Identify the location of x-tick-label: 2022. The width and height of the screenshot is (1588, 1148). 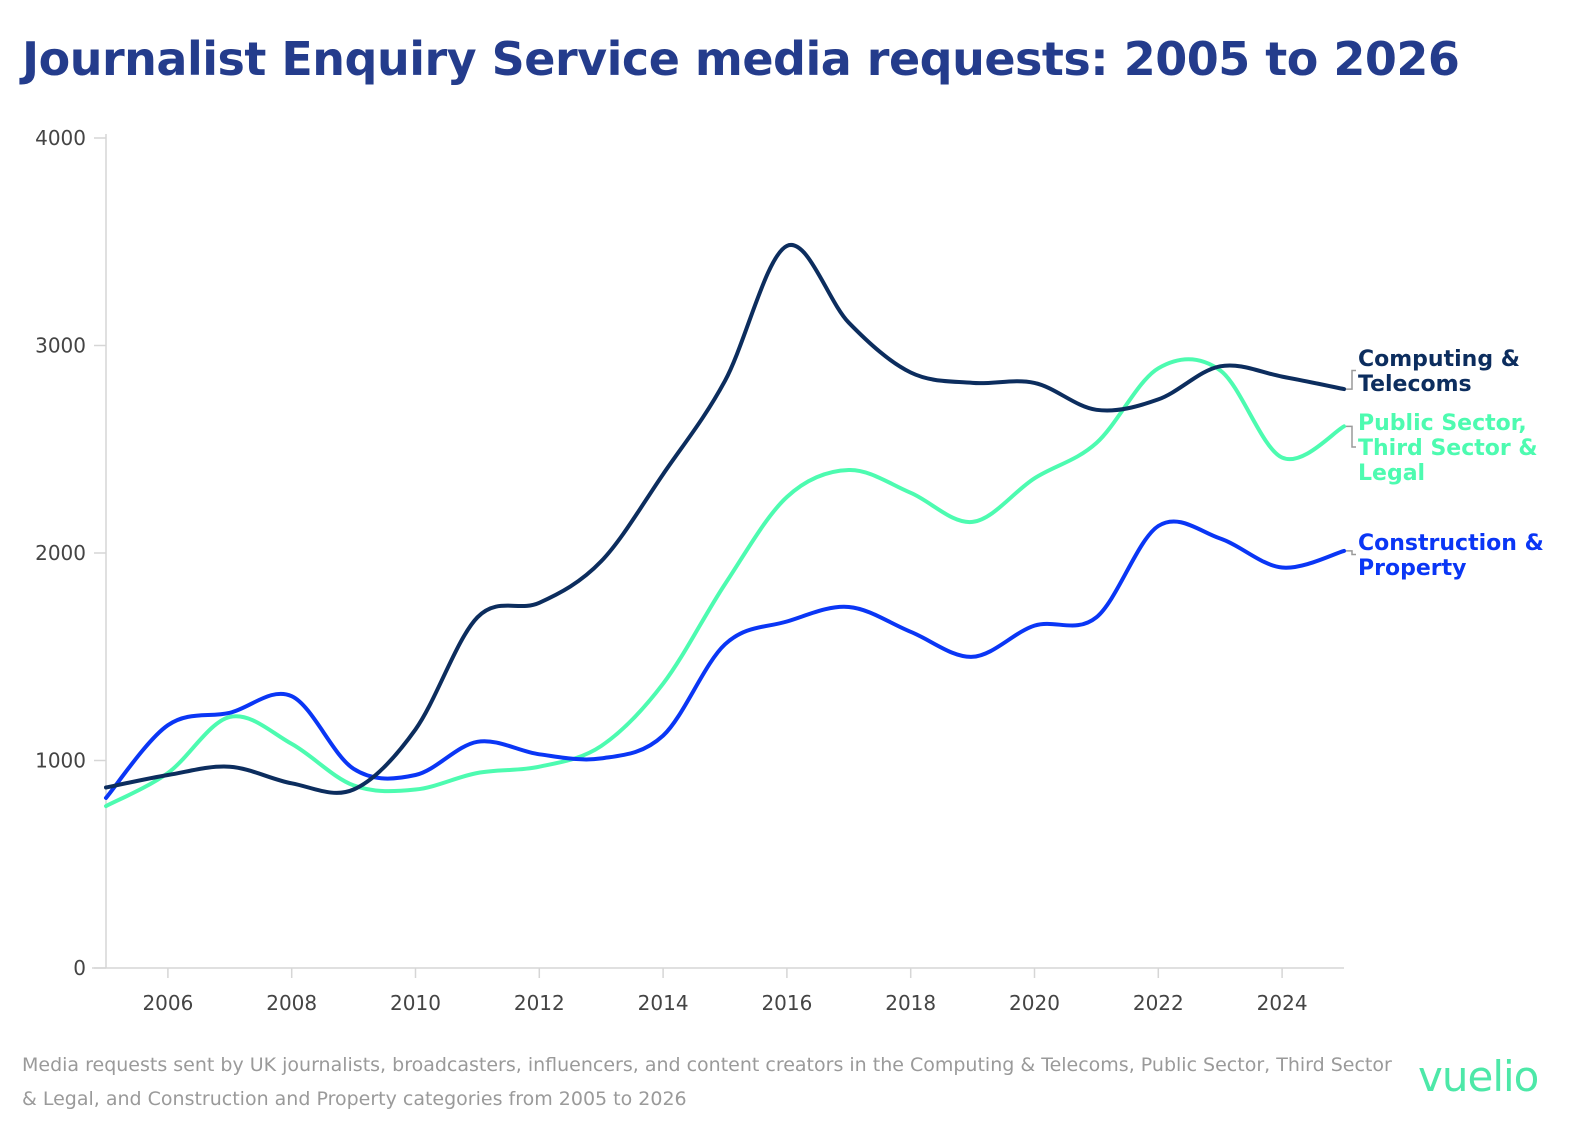
(1158, 1003).